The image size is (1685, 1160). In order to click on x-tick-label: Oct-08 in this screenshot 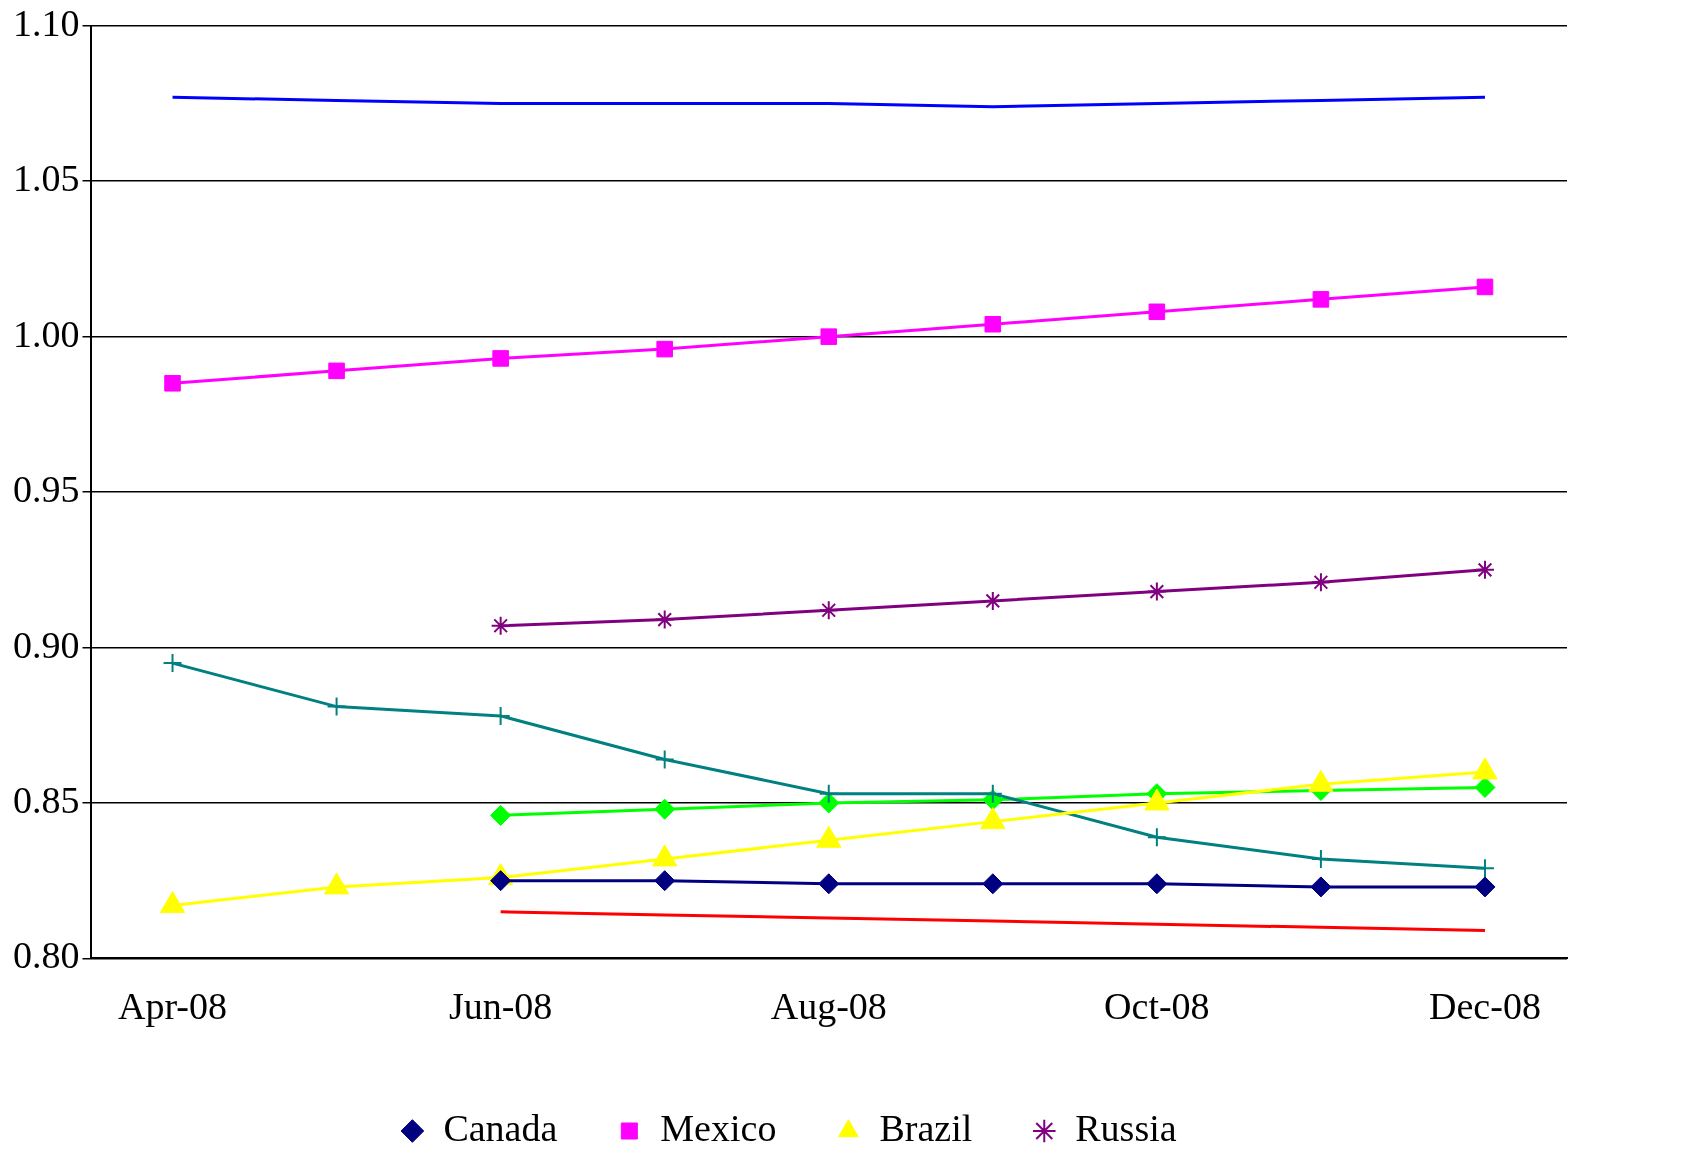, I will do `click(1157, 1006)`.